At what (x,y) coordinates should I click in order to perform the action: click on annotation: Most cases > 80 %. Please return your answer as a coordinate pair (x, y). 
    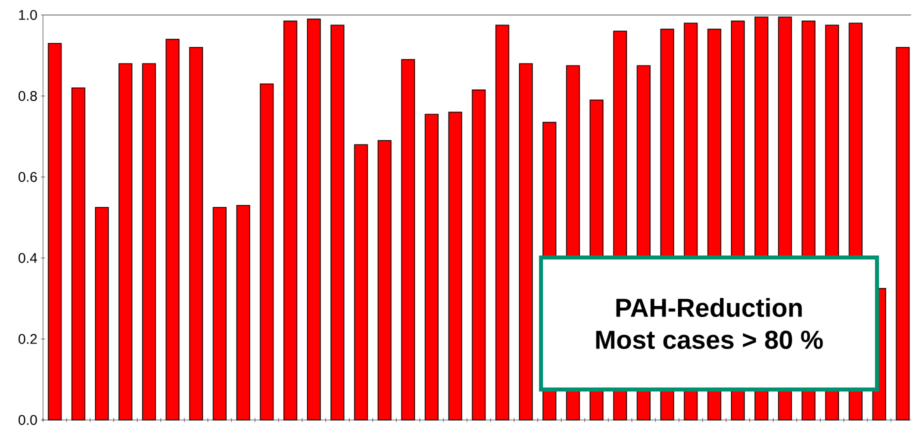
    Looking at the image, I should click on (709, 340).